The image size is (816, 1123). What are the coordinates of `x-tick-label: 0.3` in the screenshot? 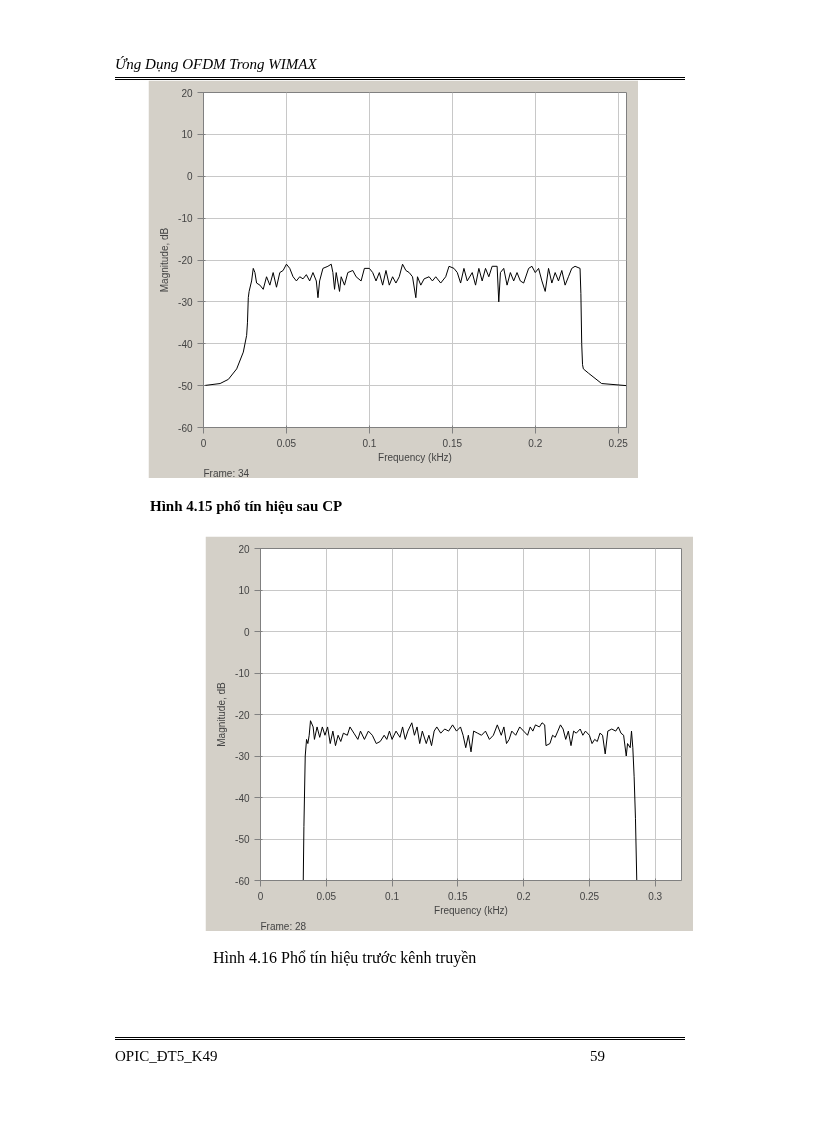 It's located at (655, 896).